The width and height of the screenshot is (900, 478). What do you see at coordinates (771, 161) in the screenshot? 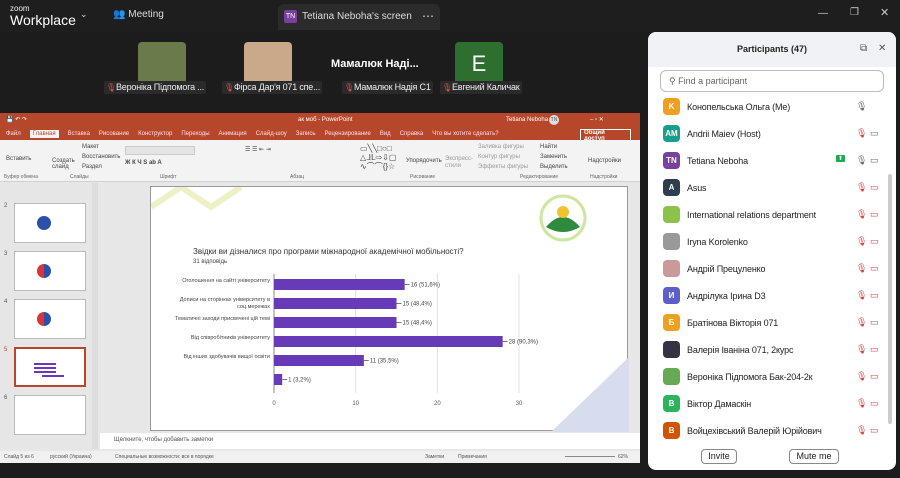
I see `participant-row: TN Tetiana Neboha ⬆ 🎙 ▭` at bounding box center [771, 161].